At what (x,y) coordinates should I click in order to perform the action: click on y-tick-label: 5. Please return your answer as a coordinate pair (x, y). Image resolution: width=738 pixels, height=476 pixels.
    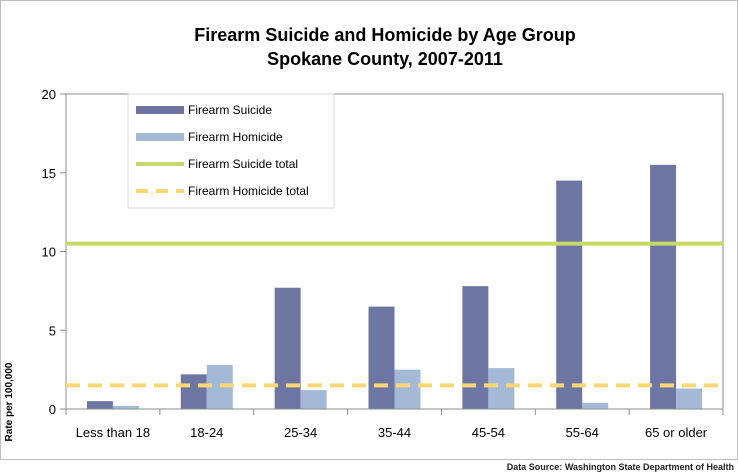
    Looking at the image, I should click on (52, 330).